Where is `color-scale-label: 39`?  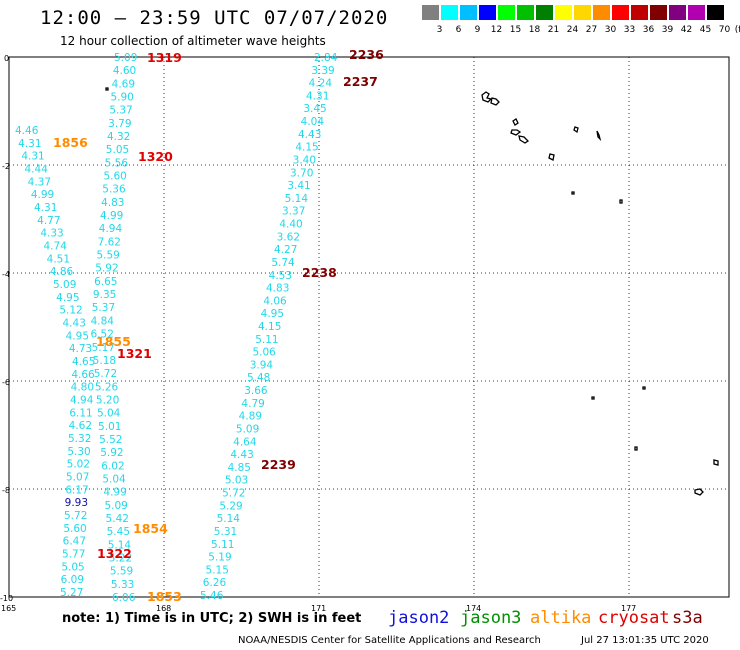
color-scale-label: 39 is located at coordinates (667, 30).